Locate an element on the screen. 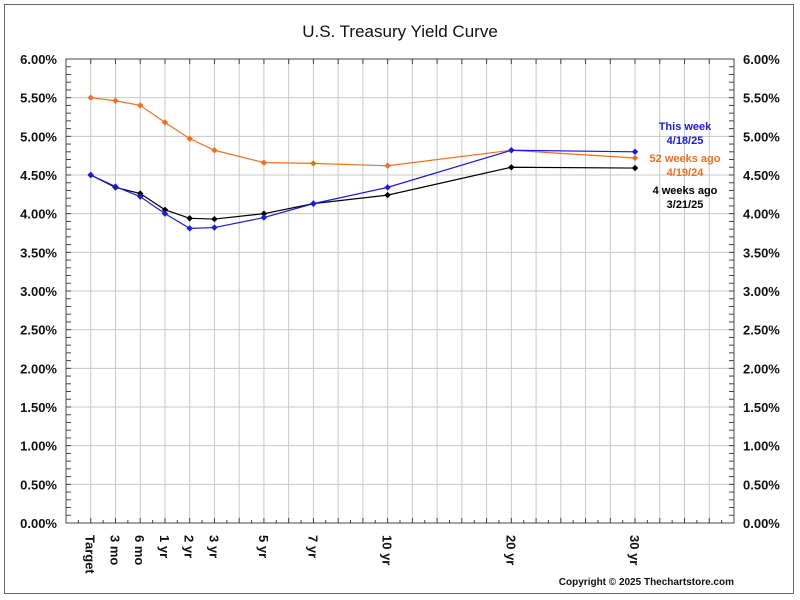 Image resolution: width=800 pixels, height=600 pixels. y-tick-label-left: 6.00% is located at coordinates (38, 59).